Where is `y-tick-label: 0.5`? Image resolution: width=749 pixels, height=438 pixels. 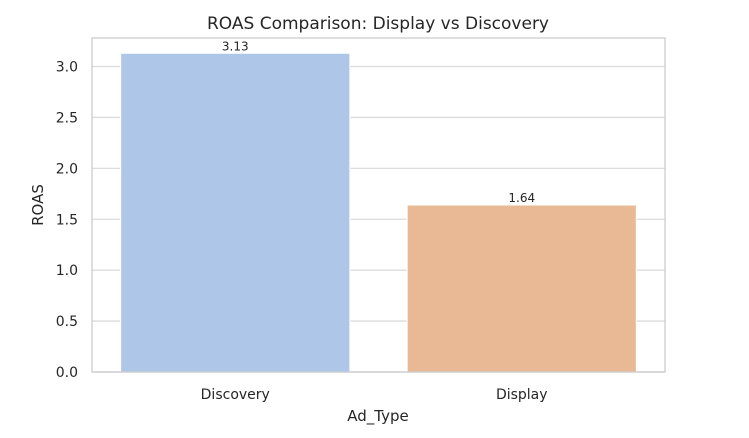
y-tick-label: 0.5 is located at coordinates (67, 322).